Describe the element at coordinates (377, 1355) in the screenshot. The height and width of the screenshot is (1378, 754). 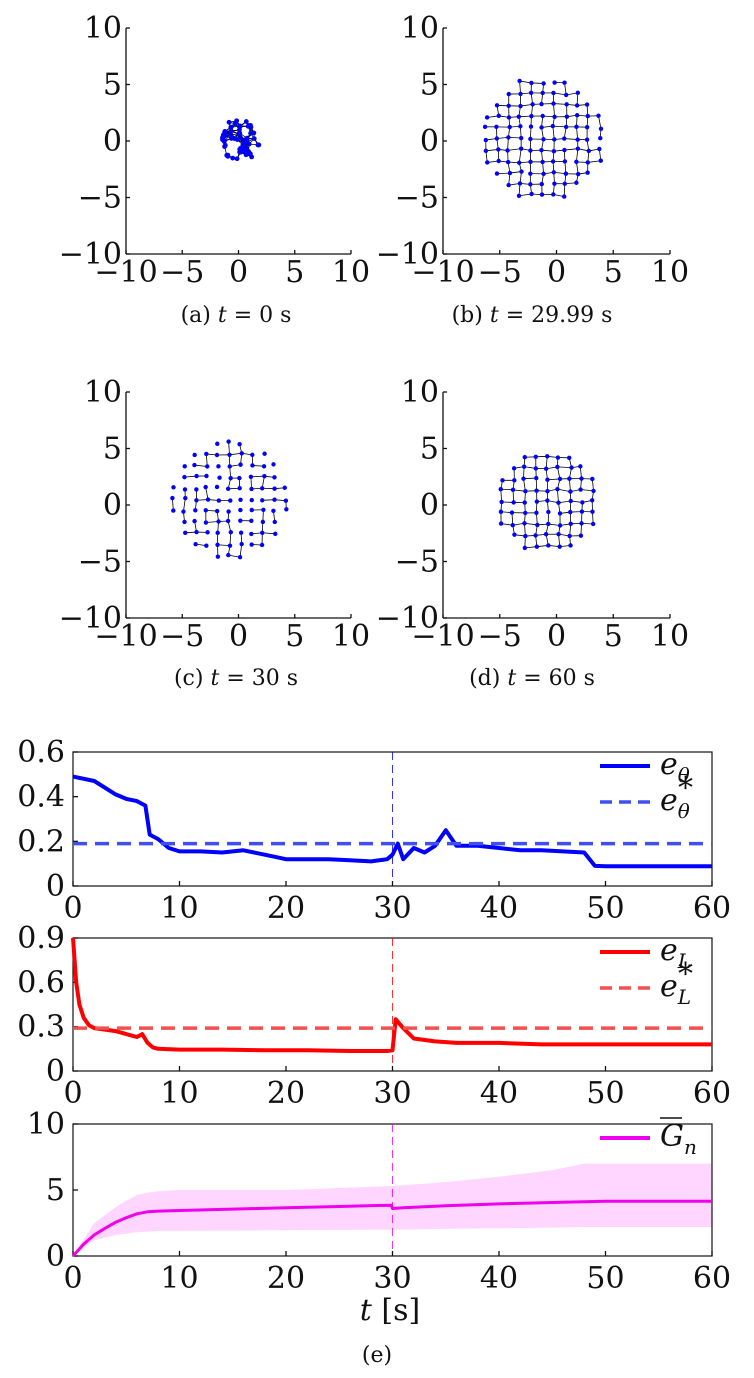
I see `figure-caption: (e)` at that location.